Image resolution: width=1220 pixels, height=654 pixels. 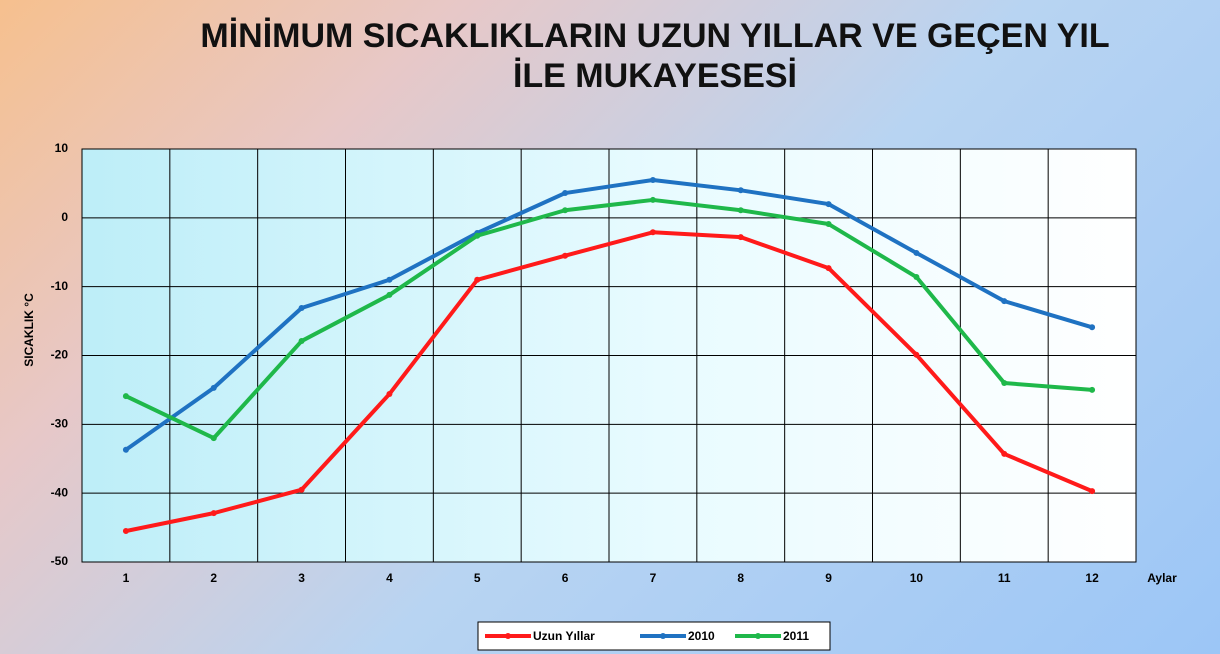 I want to click on y-tick-label: -50, so click(x=60, y=561).